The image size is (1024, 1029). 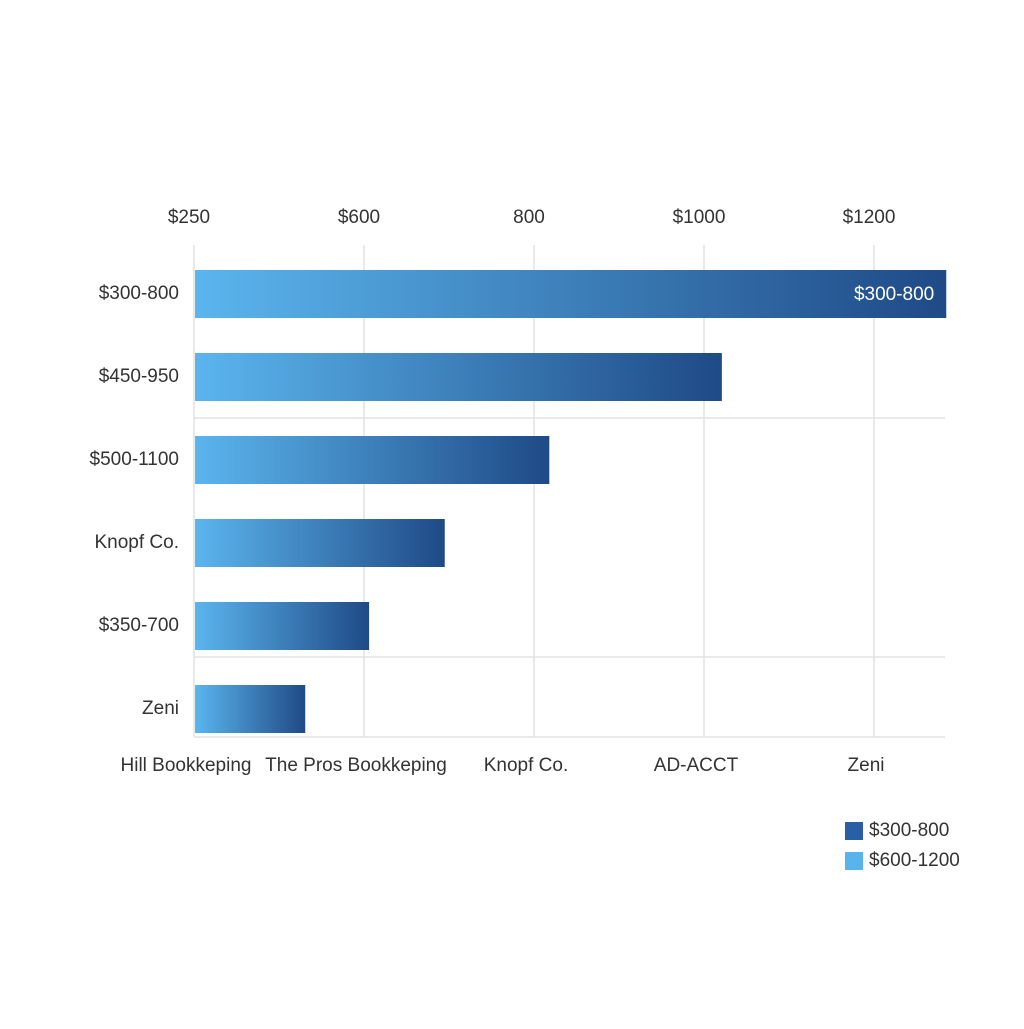 I want to click on bottom-label: AD-ACCT, so click(x=696, y=765).